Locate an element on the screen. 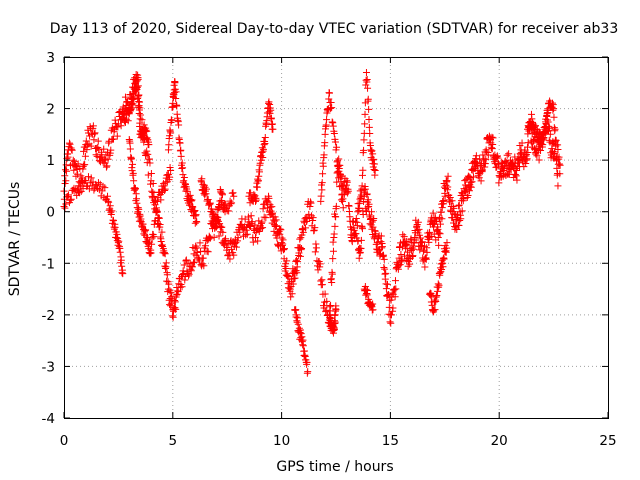 The height and width of the screenshot is (480, 640). y-axis-label: SDTVAR / TECUs is located at coordinates (15, 239).